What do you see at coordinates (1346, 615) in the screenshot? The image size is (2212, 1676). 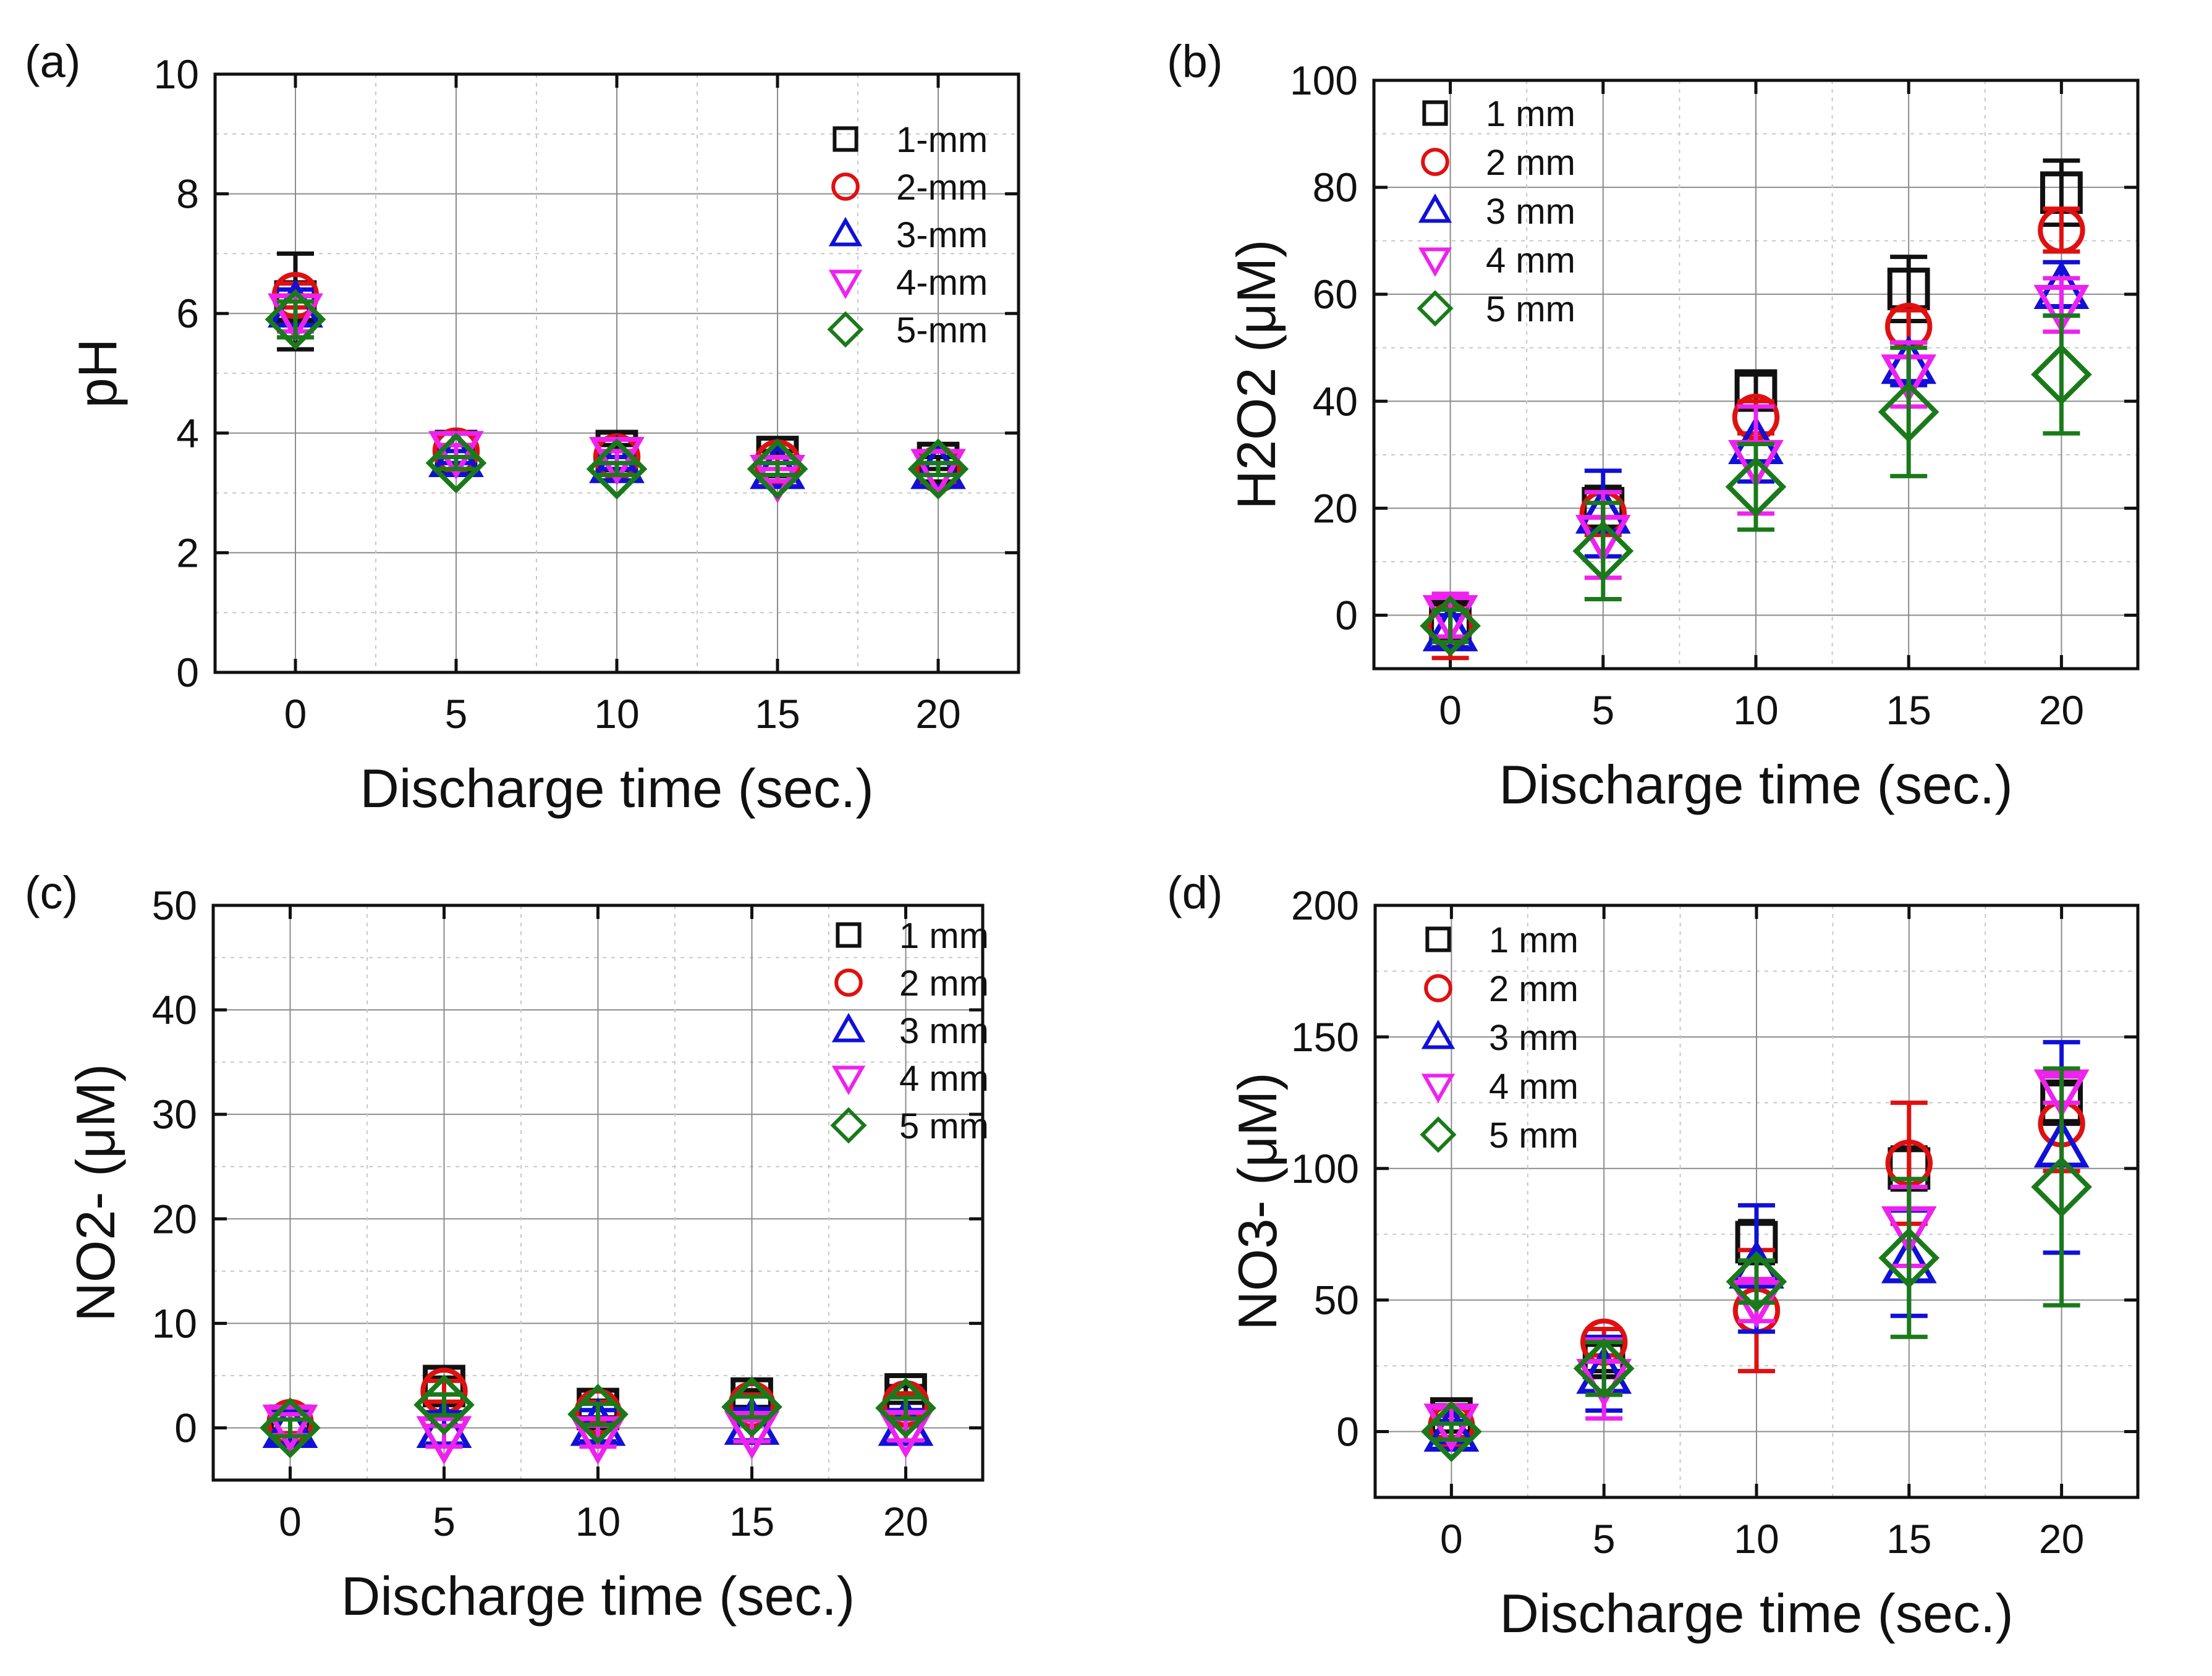 I see `panel-b-ytick-label: 0` at bounding box center [1346, 615].